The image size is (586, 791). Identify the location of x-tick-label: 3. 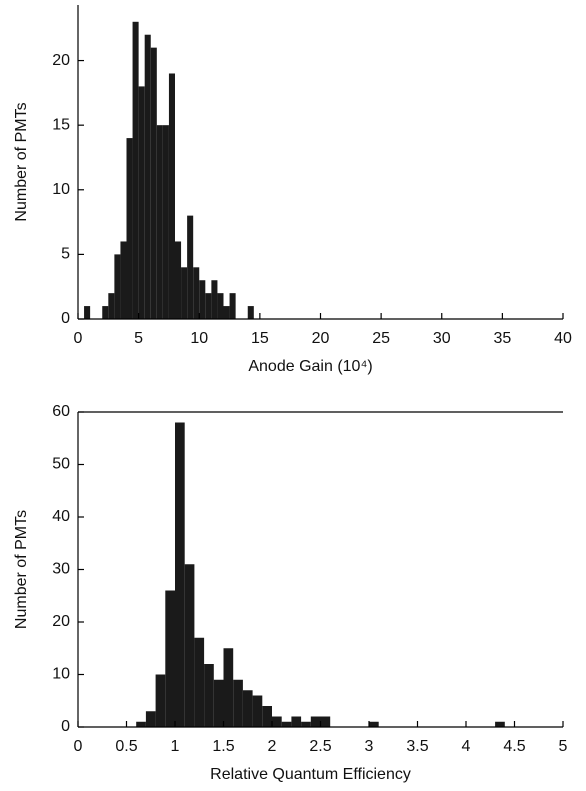
(369, 746).